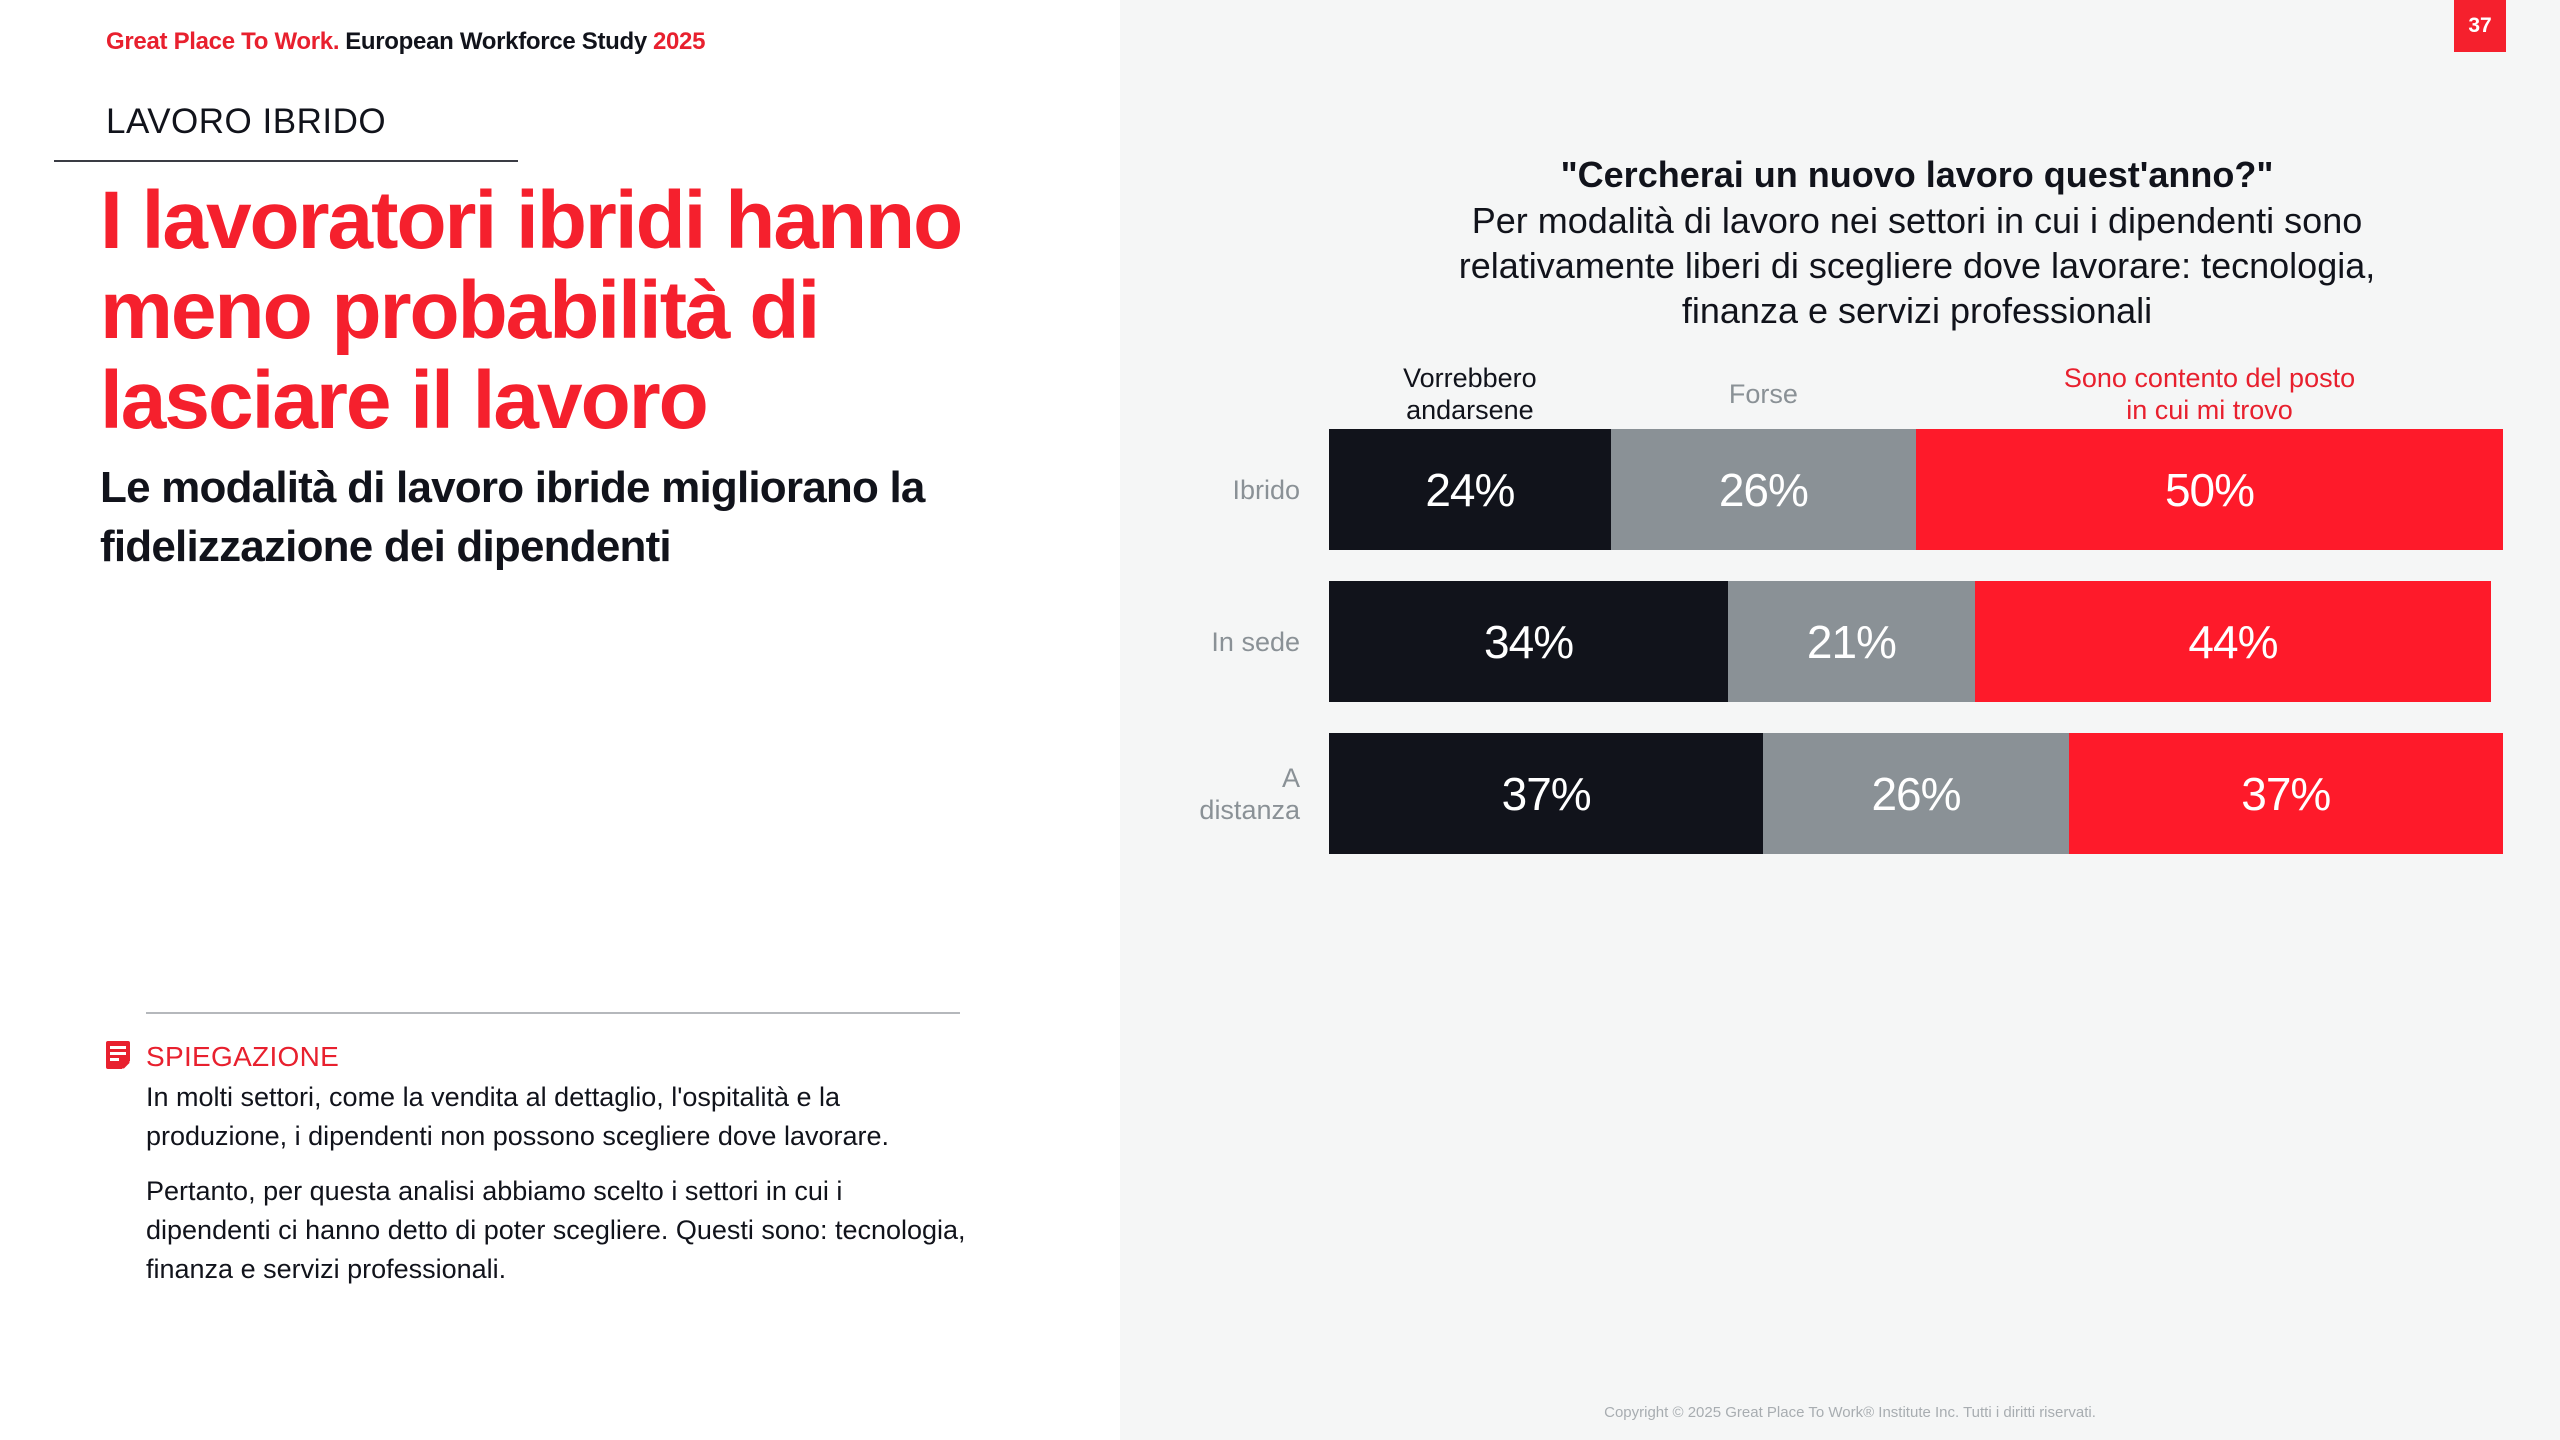  I want to click on data-label: 44%, so click(2233, 641).